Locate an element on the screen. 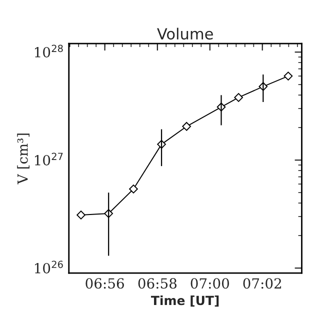 This screenshot has height=335, width=328. y-tick-label: 10$^{27}$ is located at coordinates (49, 159).